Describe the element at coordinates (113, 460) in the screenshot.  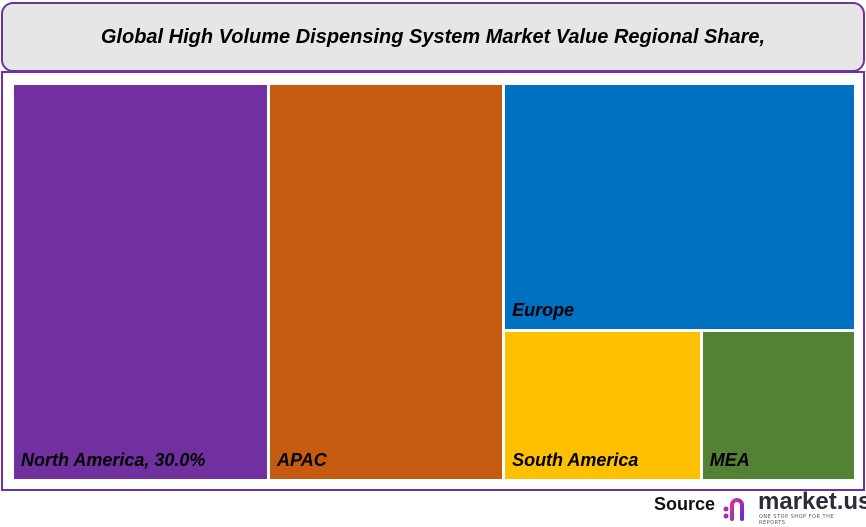
I see `treemap-label: North America, 30.0%` at that location.